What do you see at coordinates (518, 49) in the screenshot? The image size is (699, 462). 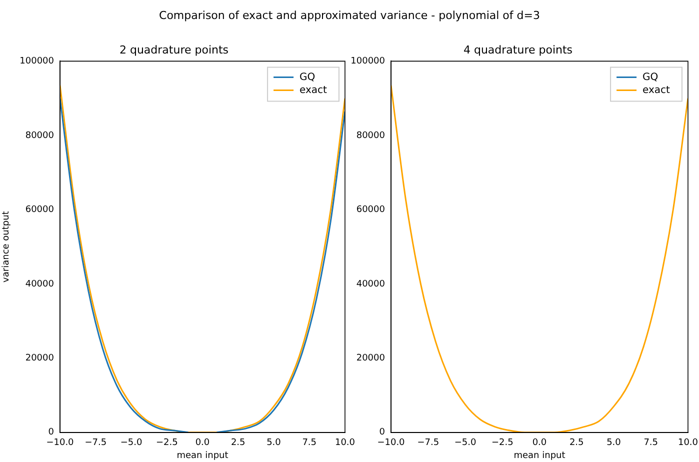 I see `chart-title: 4 quadrature points` at bounding box center [518, 49].